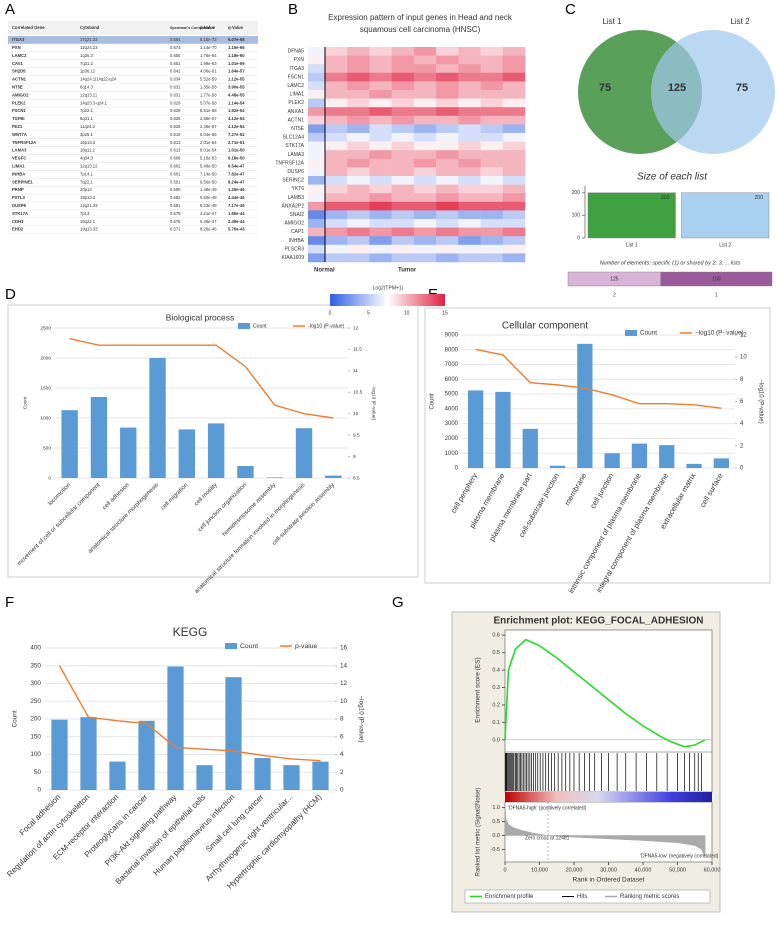 This screenshot has height=927, width=778. I want to click on table-cell: 20p13, so click(86, 189).